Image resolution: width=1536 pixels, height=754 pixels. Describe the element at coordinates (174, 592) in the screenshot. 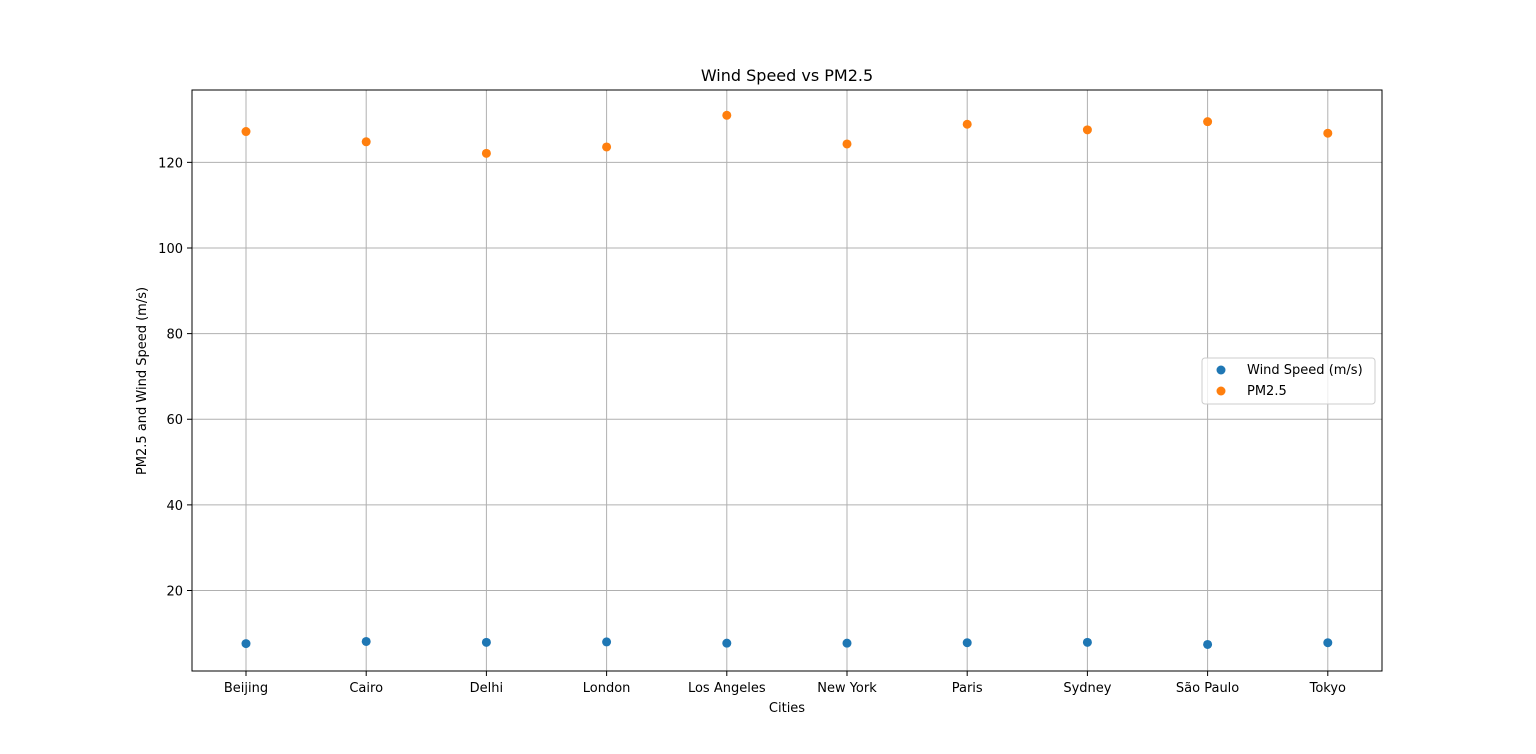

I see `y-tick-label: 20` at that location.